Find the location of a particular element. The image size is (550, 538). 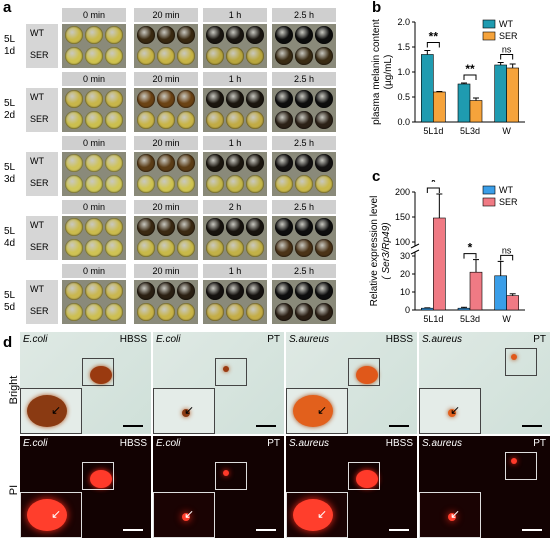

y-axis-label-2: ( Ser3/Rp49) is located at coordinates (386, 250).